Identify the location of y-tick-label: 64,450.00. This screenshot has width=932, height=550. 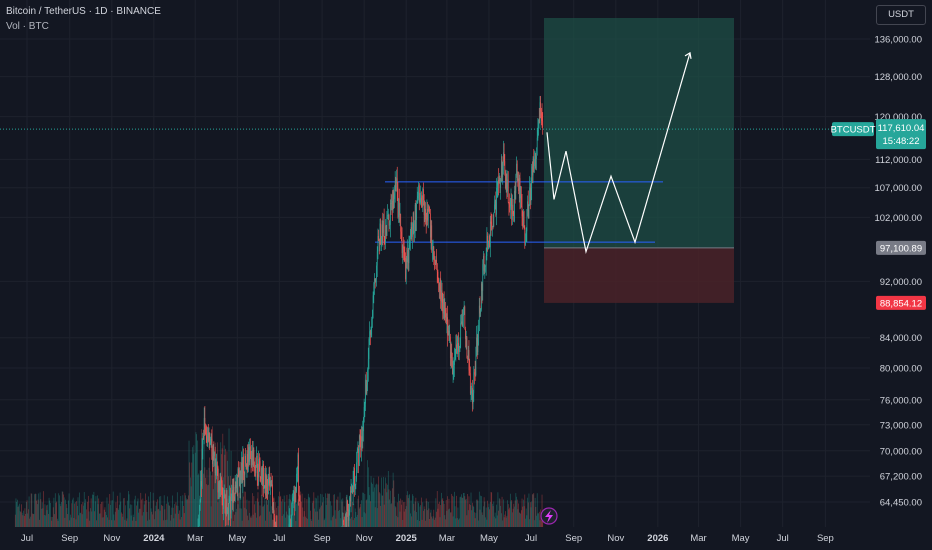
(901, 503).